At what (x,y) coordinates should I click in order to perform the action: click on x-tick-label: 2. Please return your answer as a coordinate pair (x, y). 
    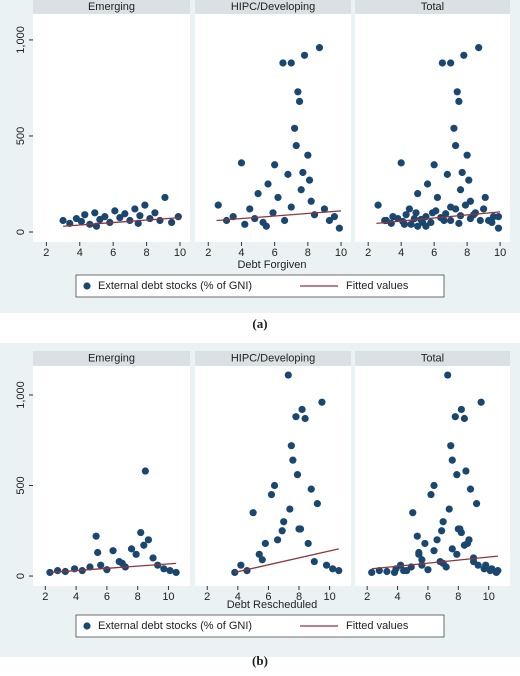
    Looking at the image, I should click on (208, 253).